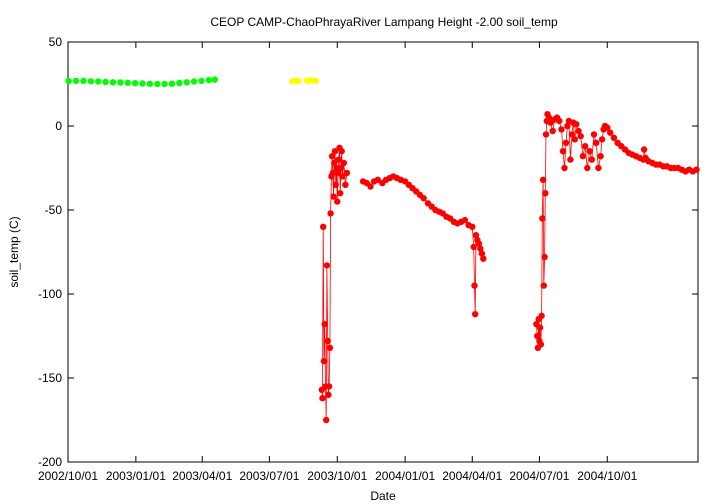 This screenshot has width=720, height=504. What do you see at coordinates (202, 476) in the screenshot?
I see `x-tick-label: 2003/04/01` at bounding box center [202, 476].